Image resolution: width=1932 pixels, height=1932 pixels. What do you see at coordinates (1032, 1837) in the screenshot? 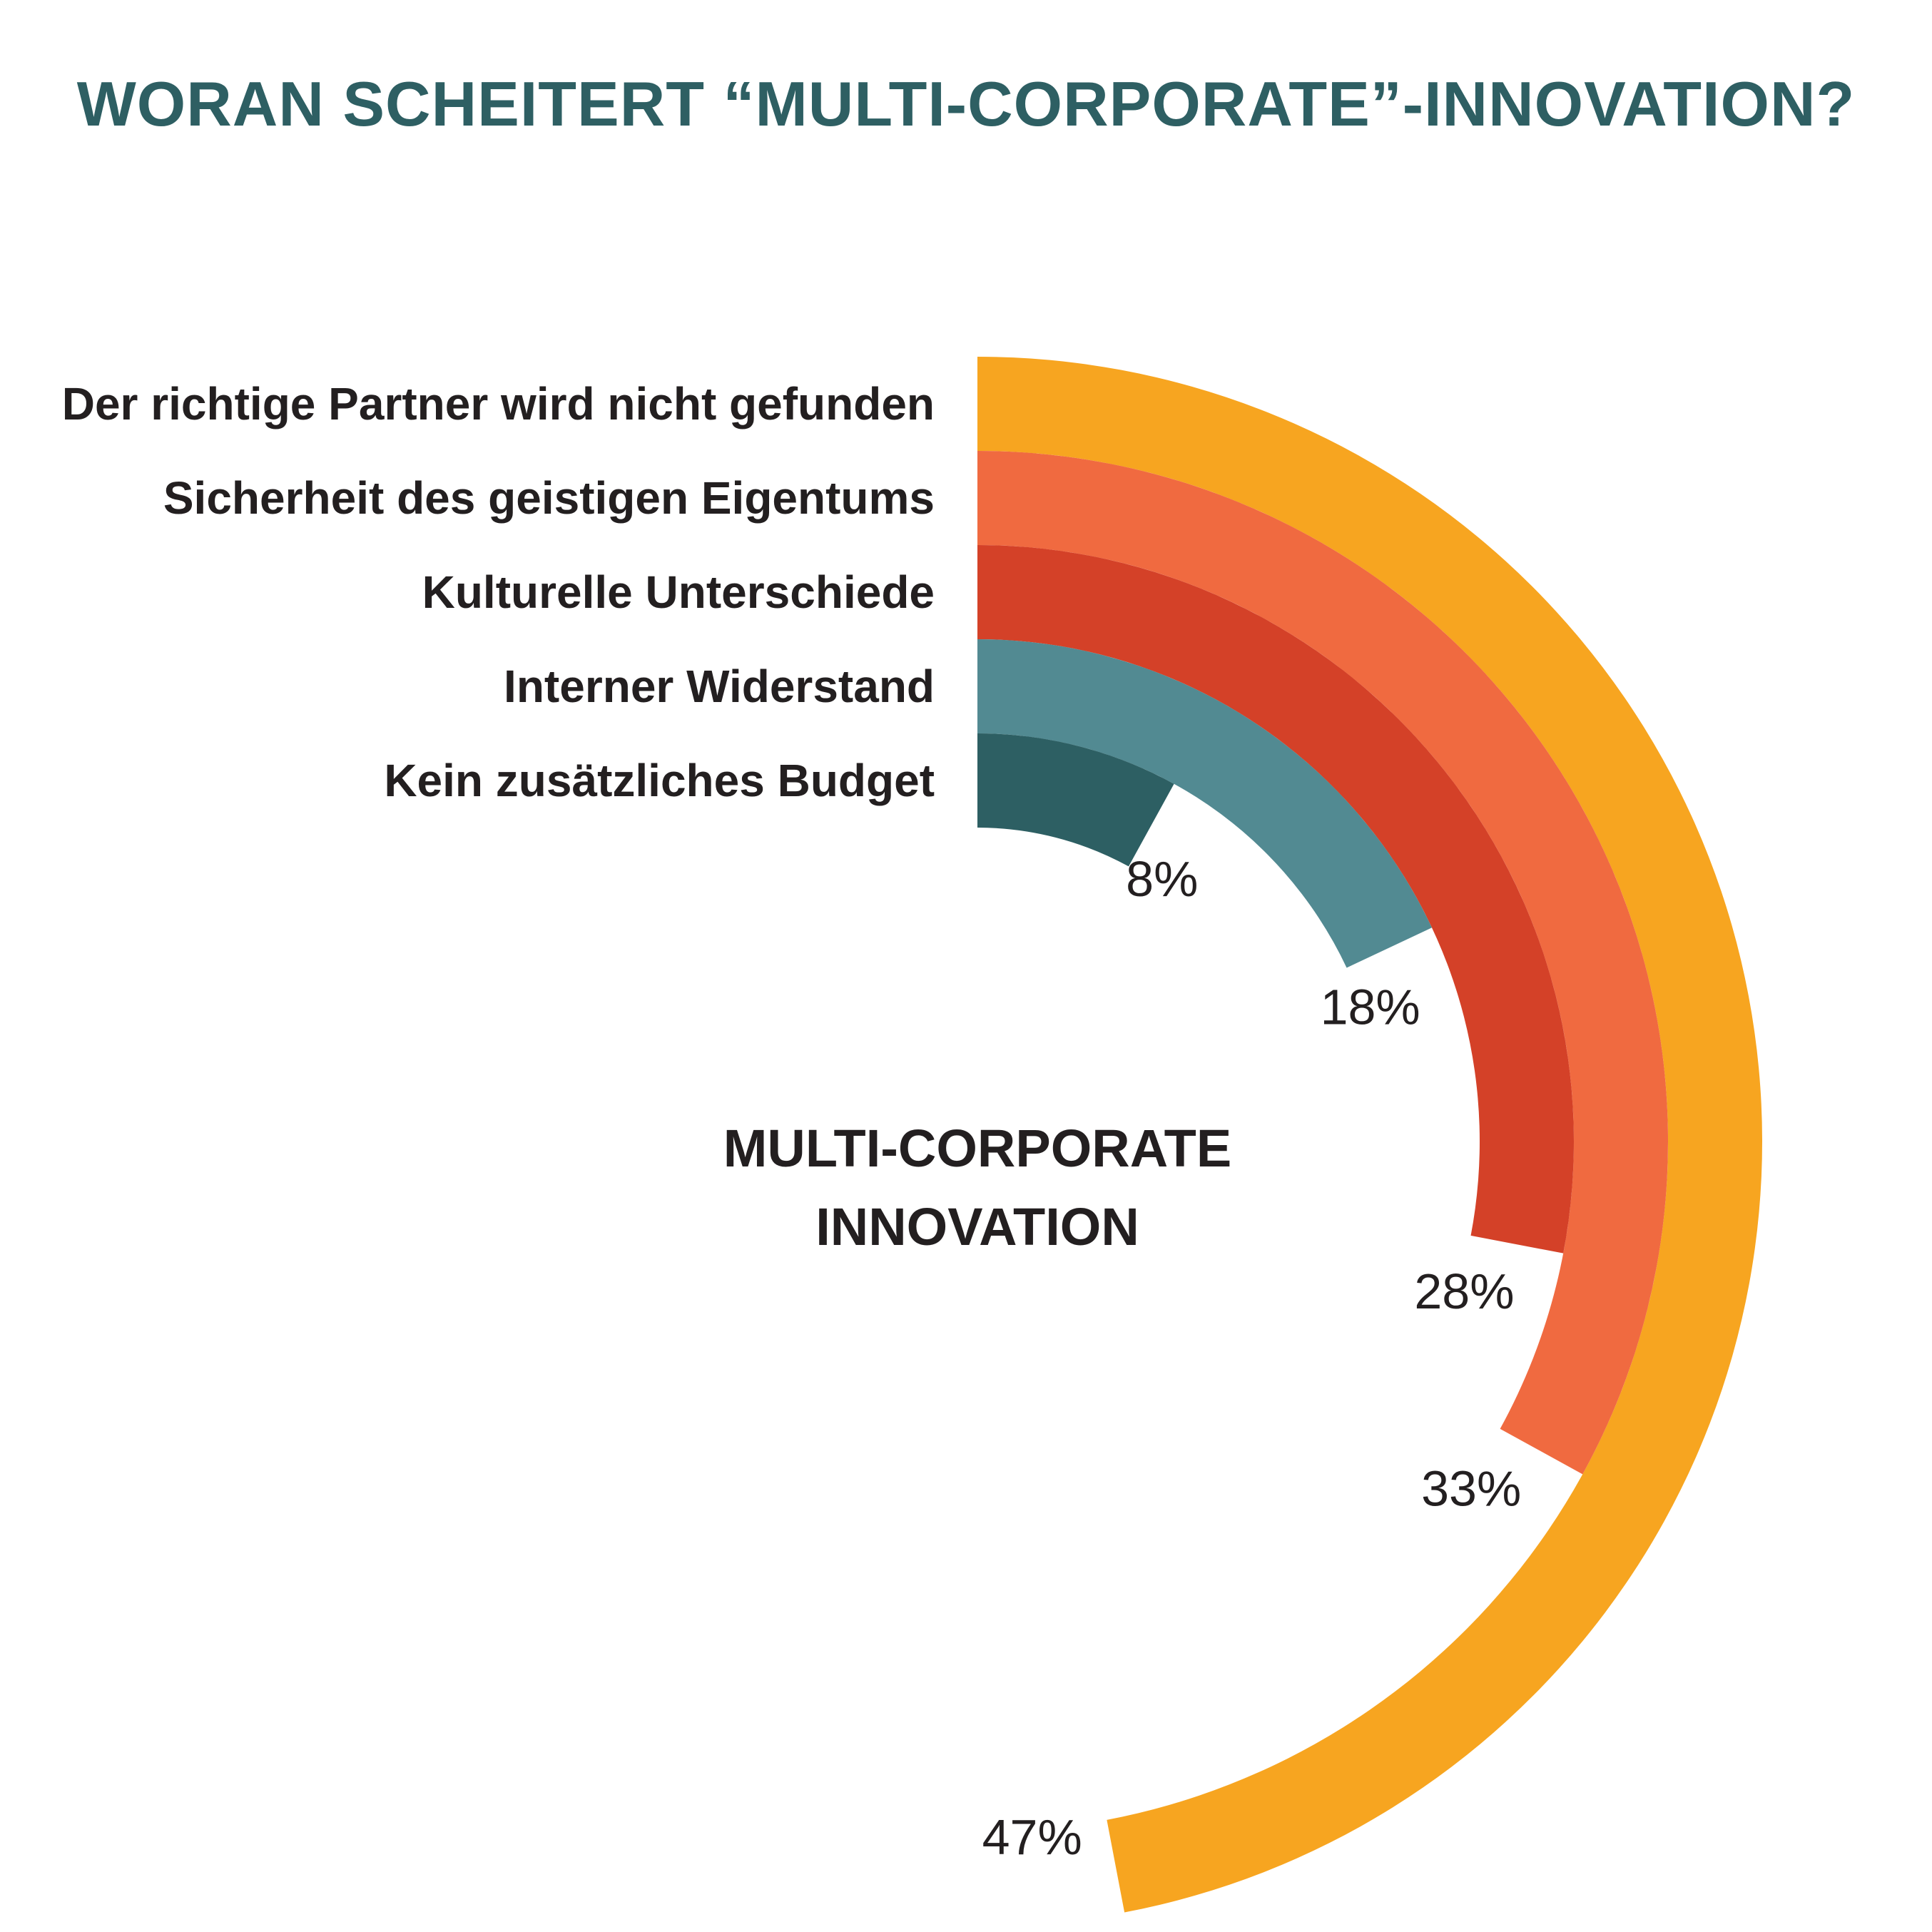
I see `value-label-der-richtige-partner-wird-nicht-gefunden: 47%` at bounding box center [1032, 1837].